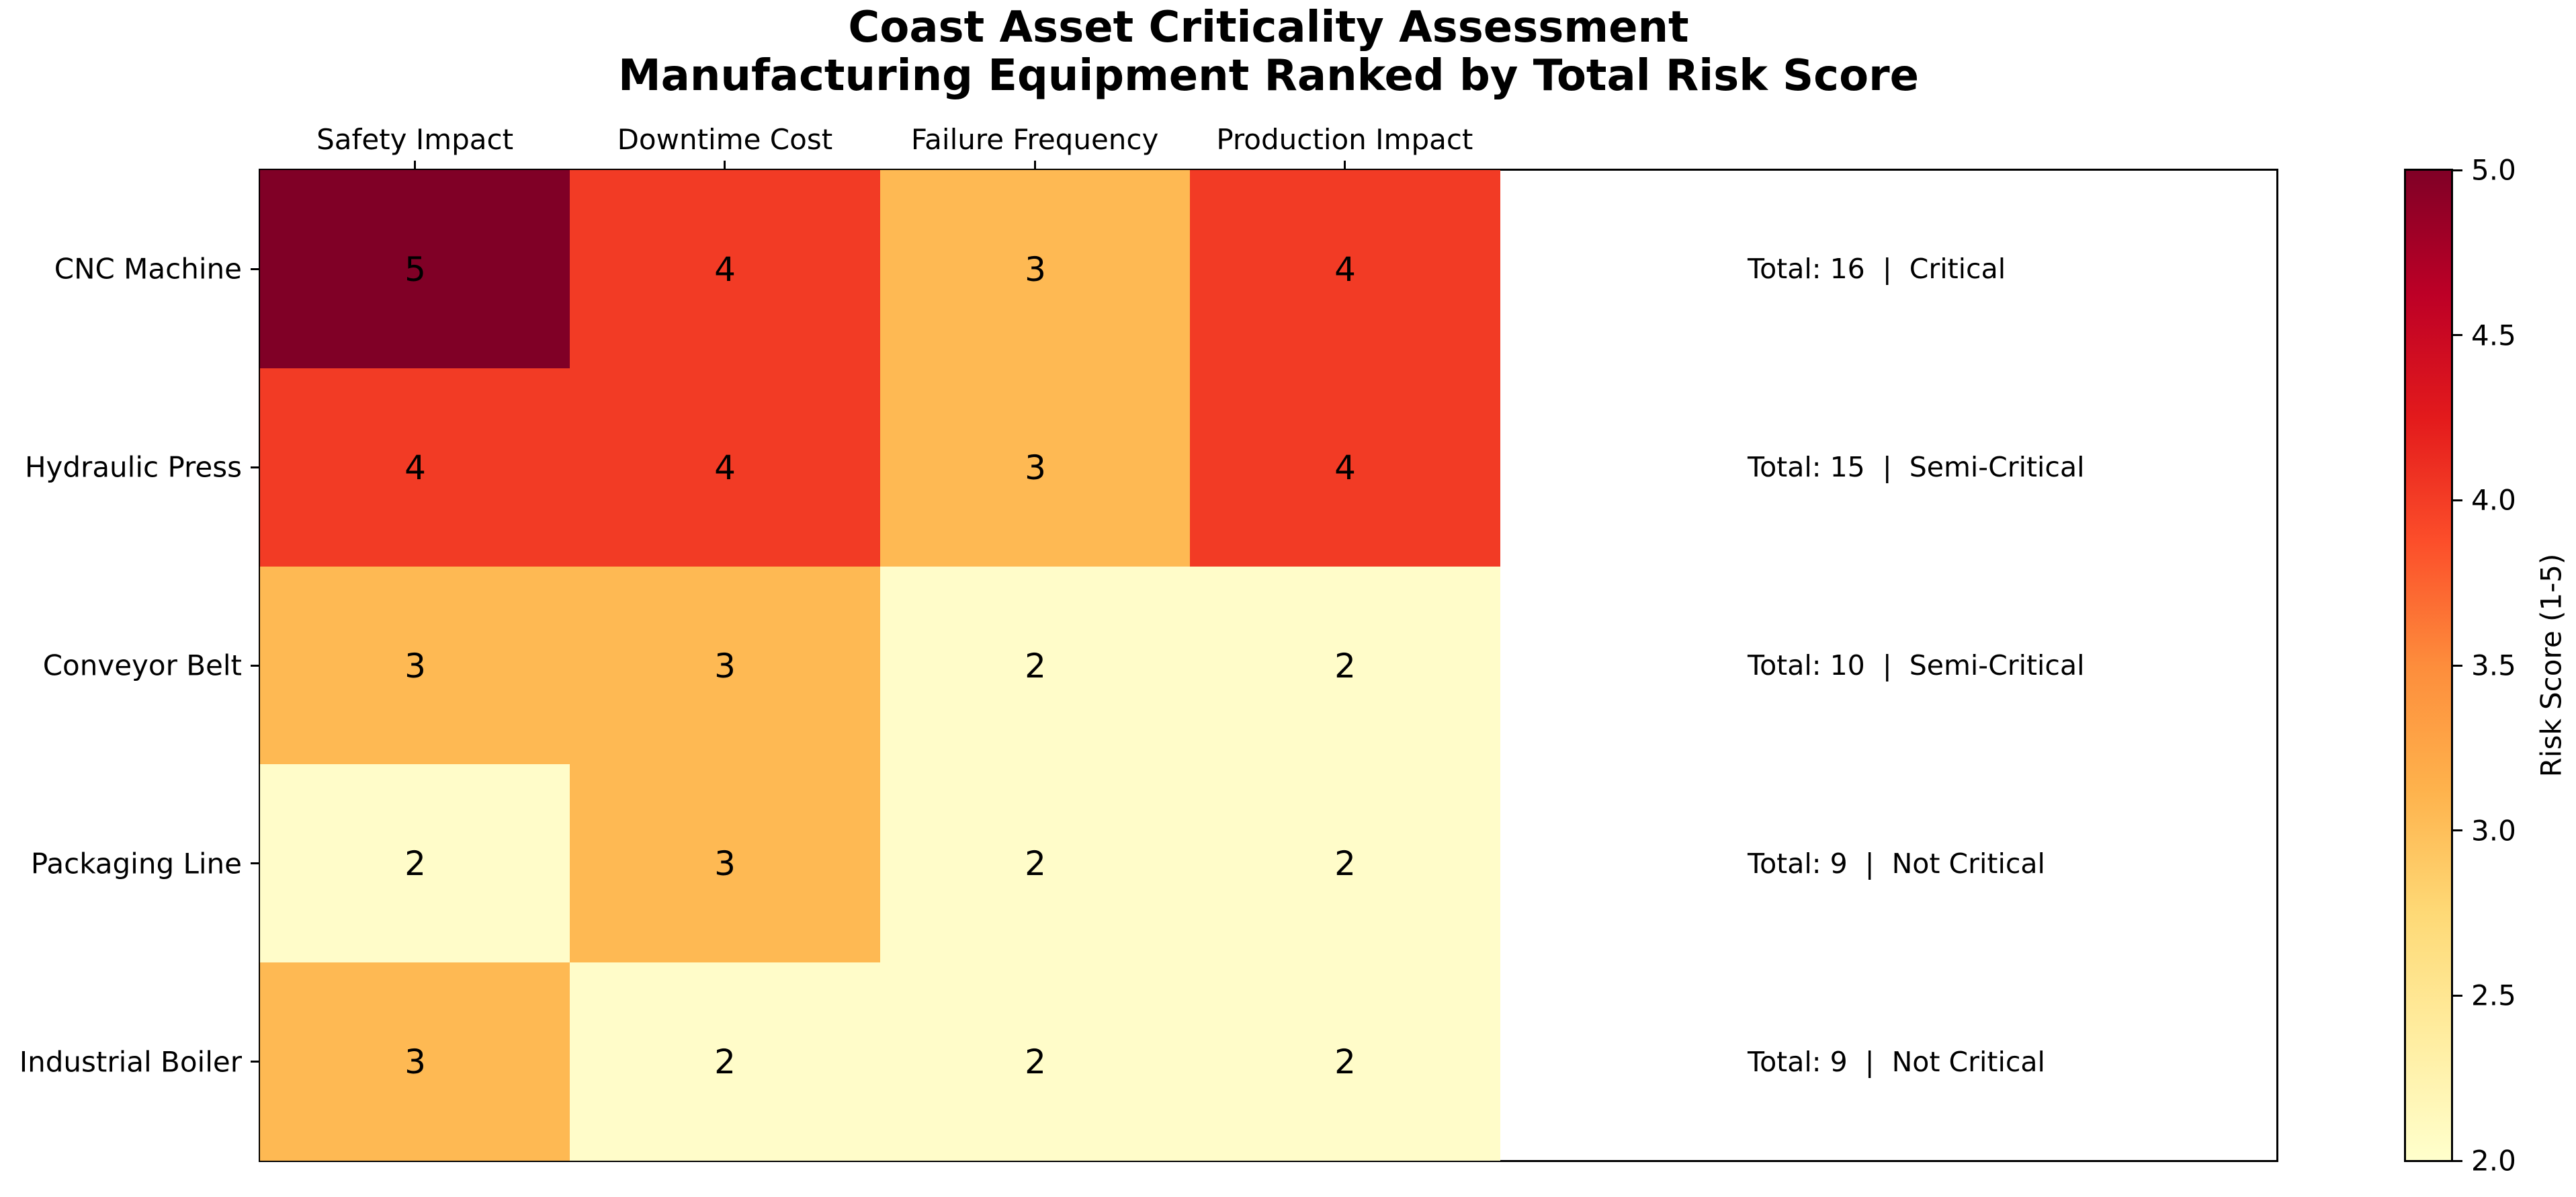 This screenshot has height=1197, width=2576. Describe the element at coordinates (133, 467) in the screenshot. I see `row-label-1: Hydraulic Press` at that location.